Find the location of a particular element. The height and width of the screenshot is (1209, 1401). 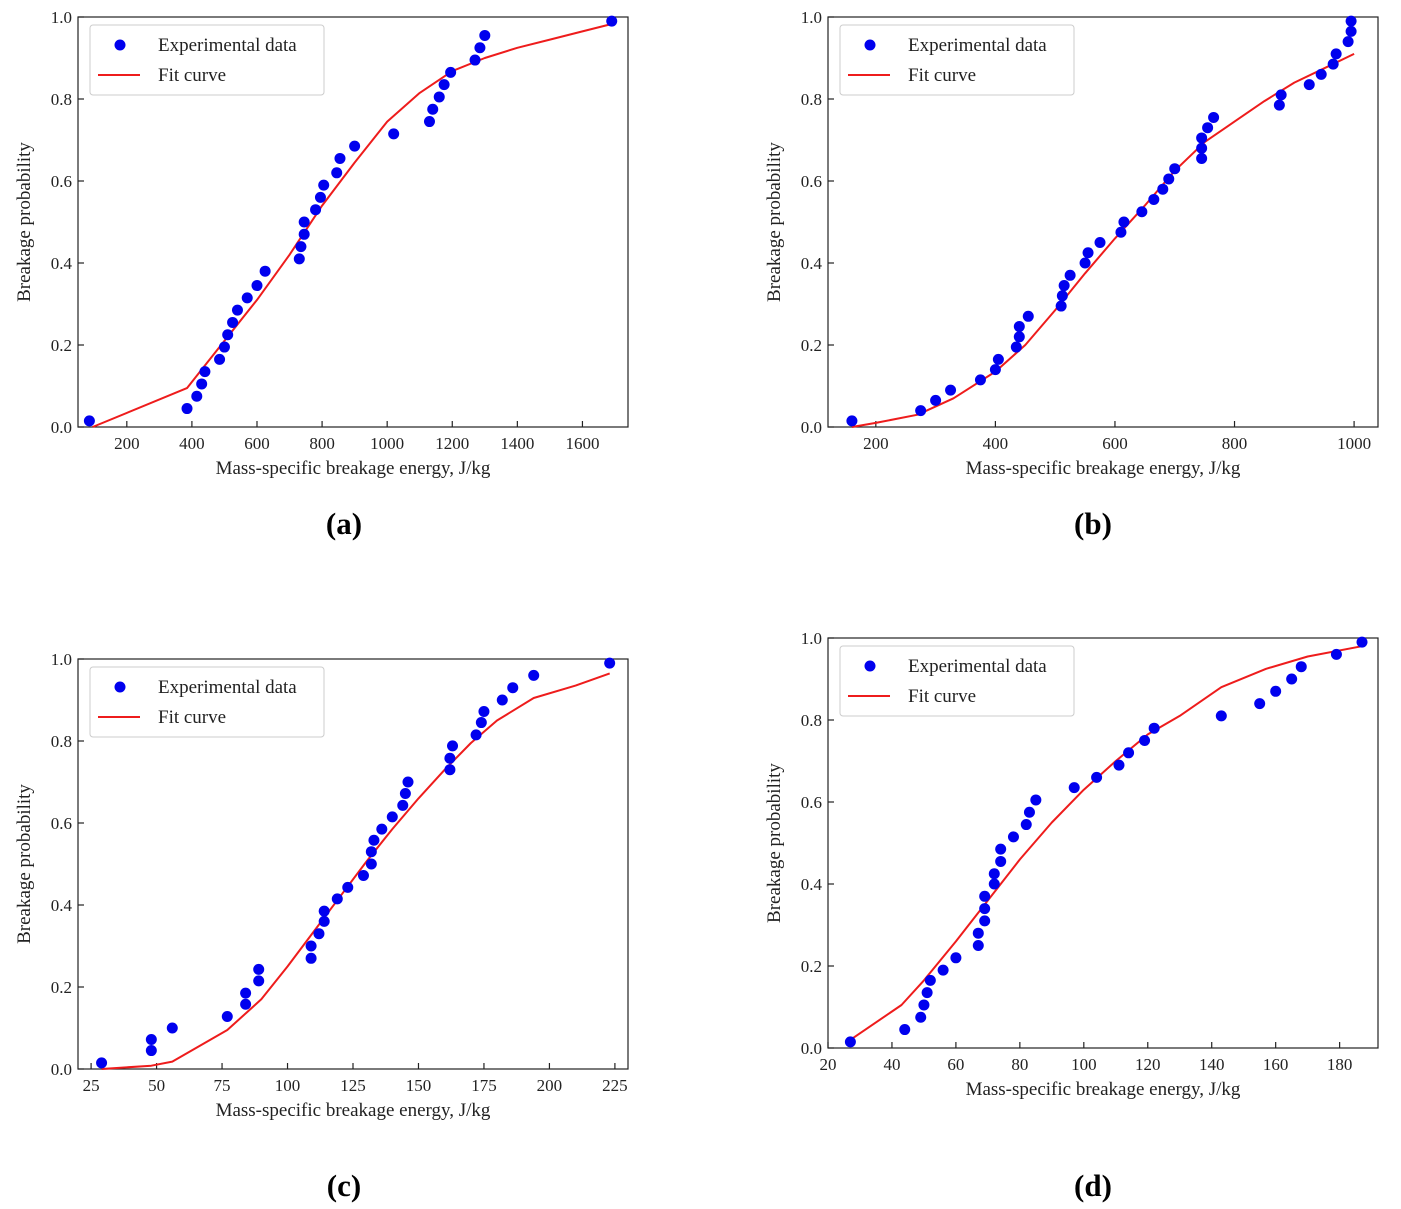

x-tick-label: 800 is located at coordinates (322, 443).